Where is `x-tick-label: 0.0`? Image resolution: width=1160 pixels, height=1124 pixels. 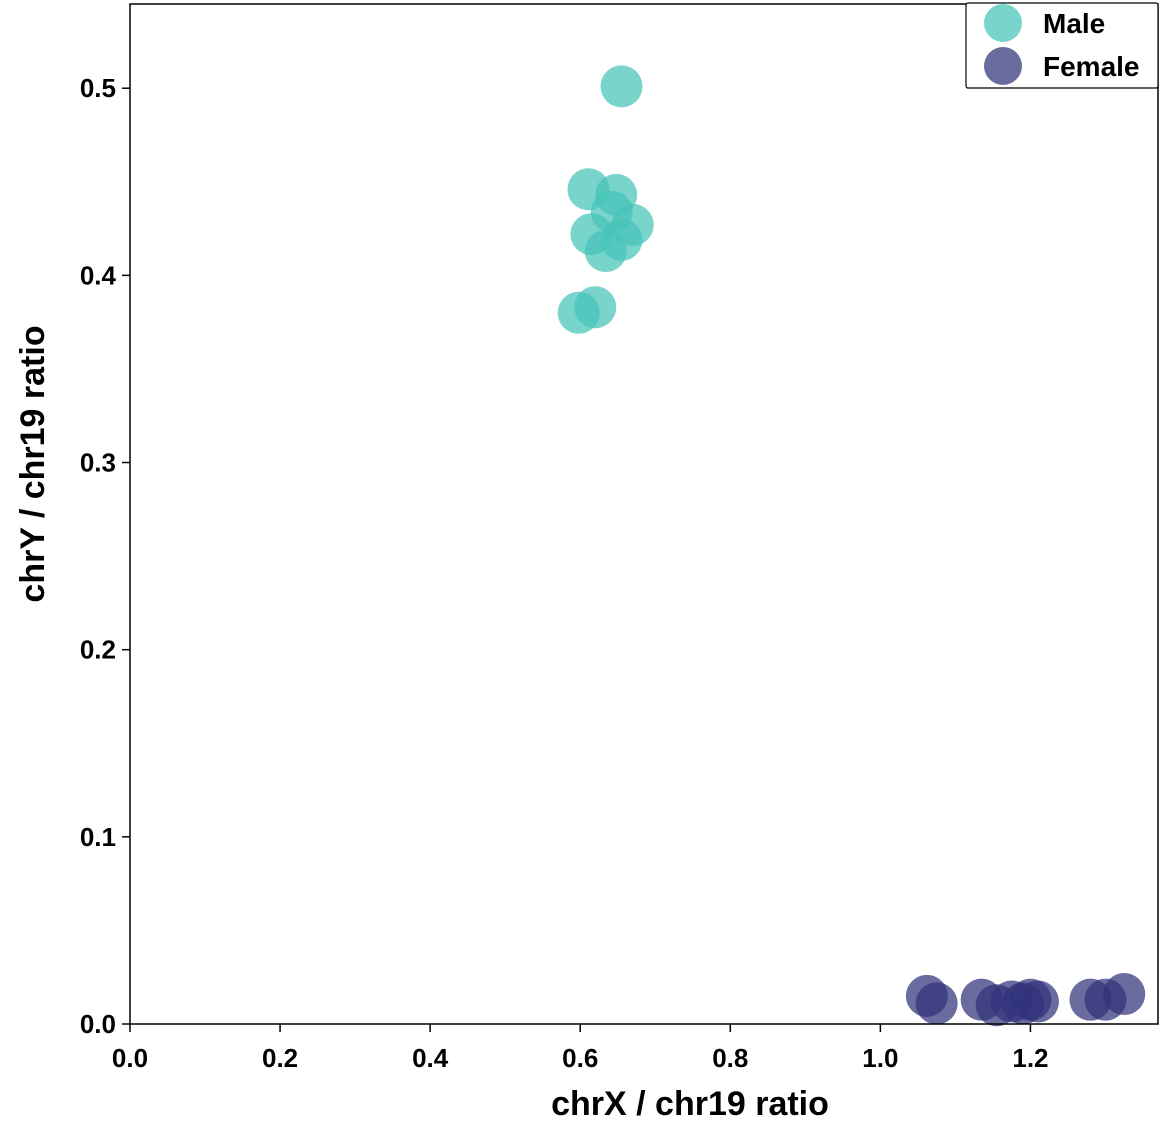 x-tick-label: 0.0 is located at coordinates (130, 1058).